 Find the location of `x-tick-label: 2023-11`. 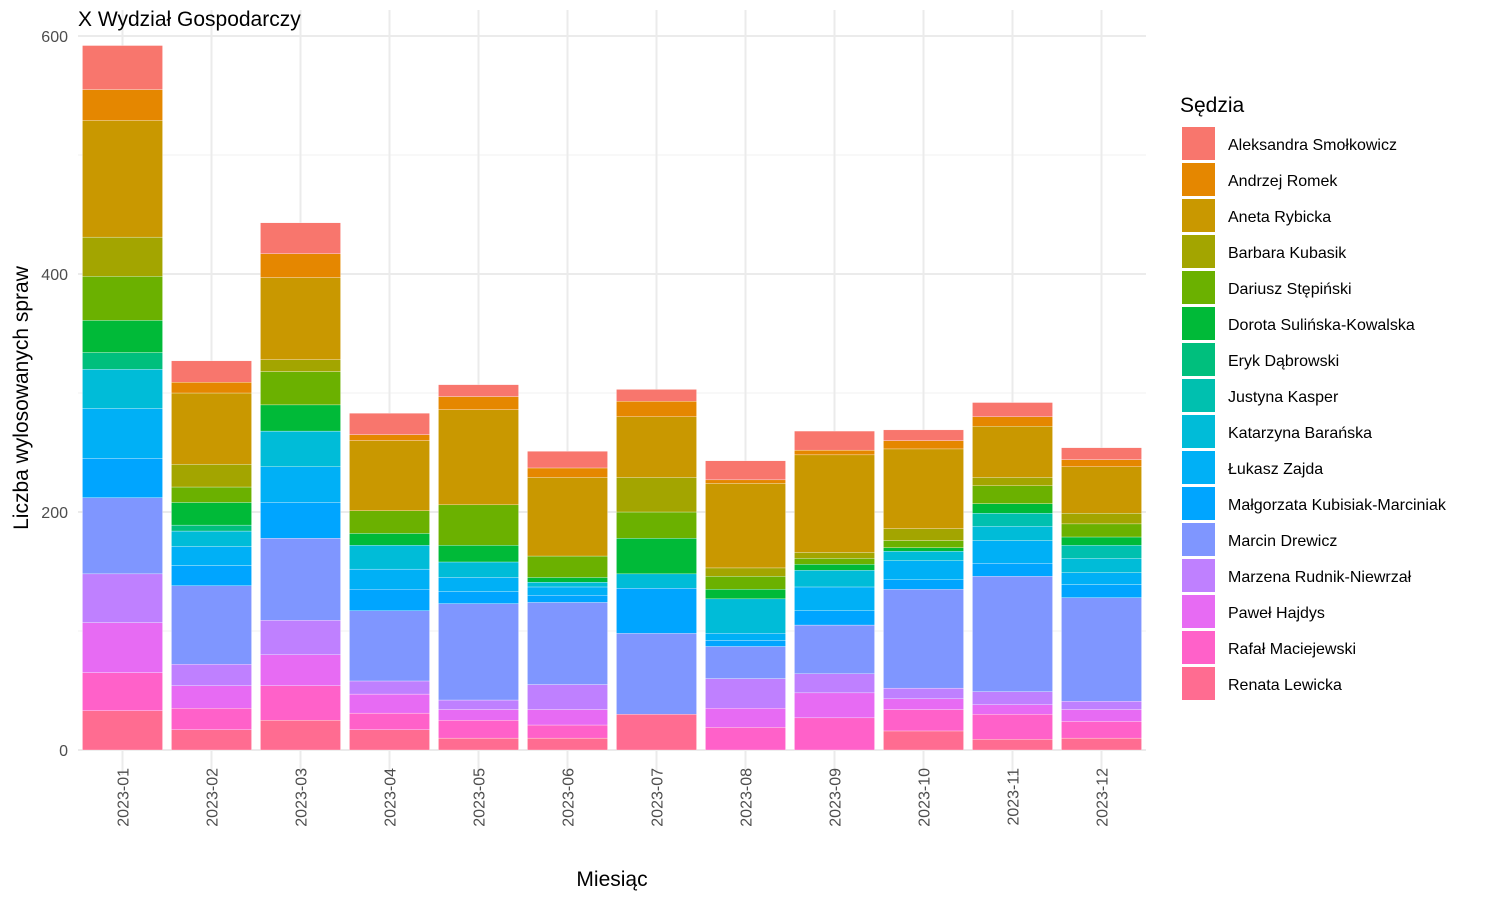

x-tick-label: 2023-11 is located at coordinates (1014, 797).